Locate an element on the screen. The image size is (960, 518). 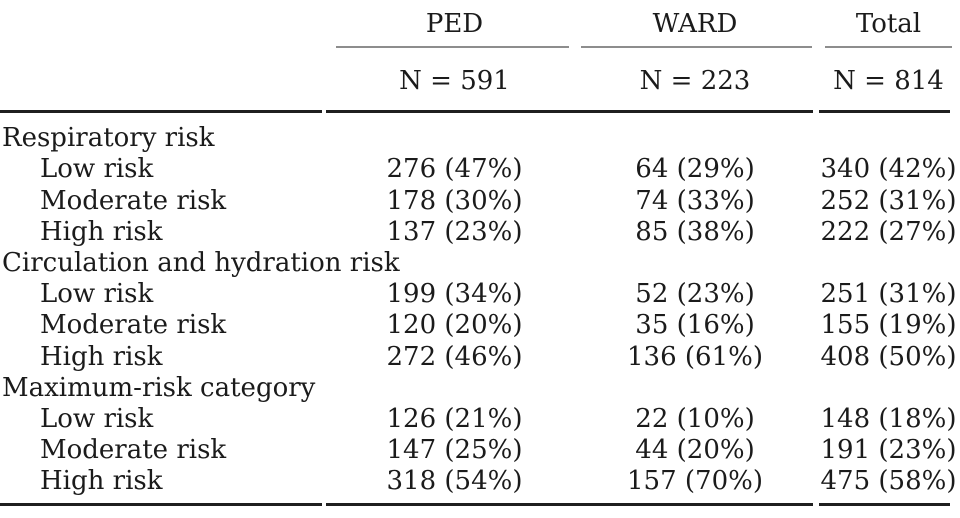
cell-ward: 44 (20%) is located at coordinates (695, 450).